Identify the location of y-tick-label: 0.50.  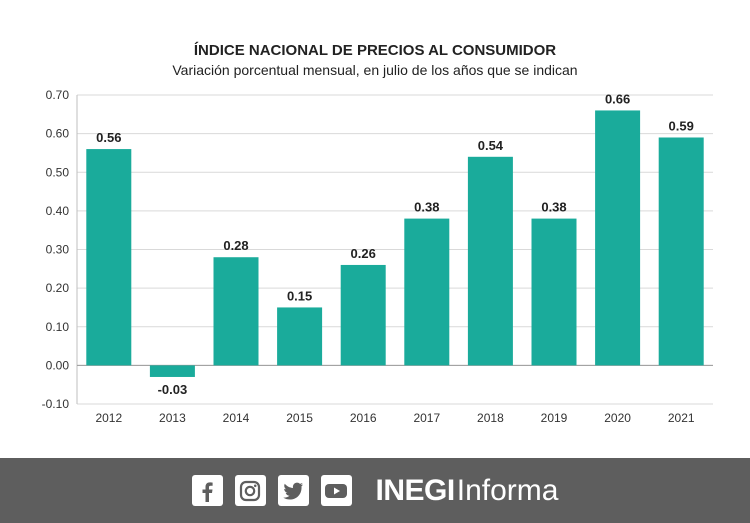
(58, 172).